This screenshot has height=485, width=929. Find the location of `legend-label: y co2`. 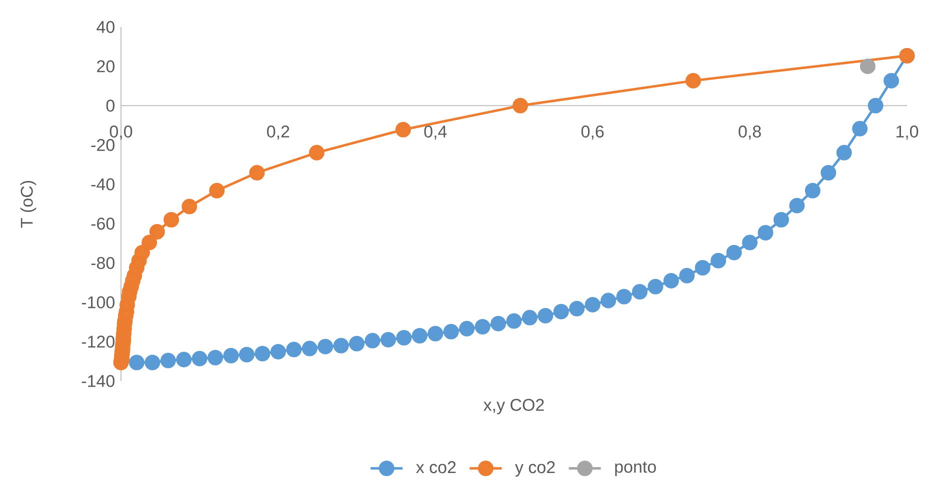

legend-label: y co2 is located at coordinates (535, 469).